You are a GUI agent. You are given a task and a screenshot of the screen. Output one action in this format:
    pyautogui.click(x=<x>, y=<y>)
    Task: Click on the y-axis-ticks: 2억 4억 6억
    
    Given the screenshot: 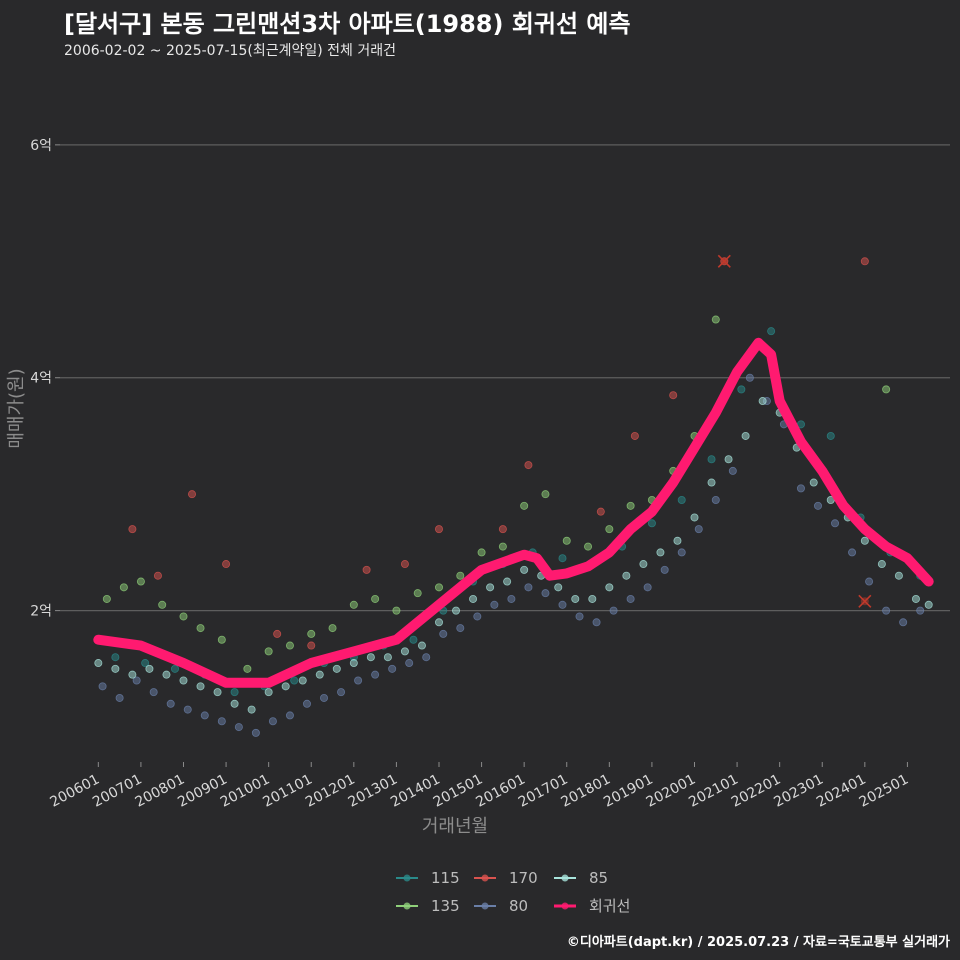 What is the action you would take?
    pyautogui.click(x=45, y=379)
    